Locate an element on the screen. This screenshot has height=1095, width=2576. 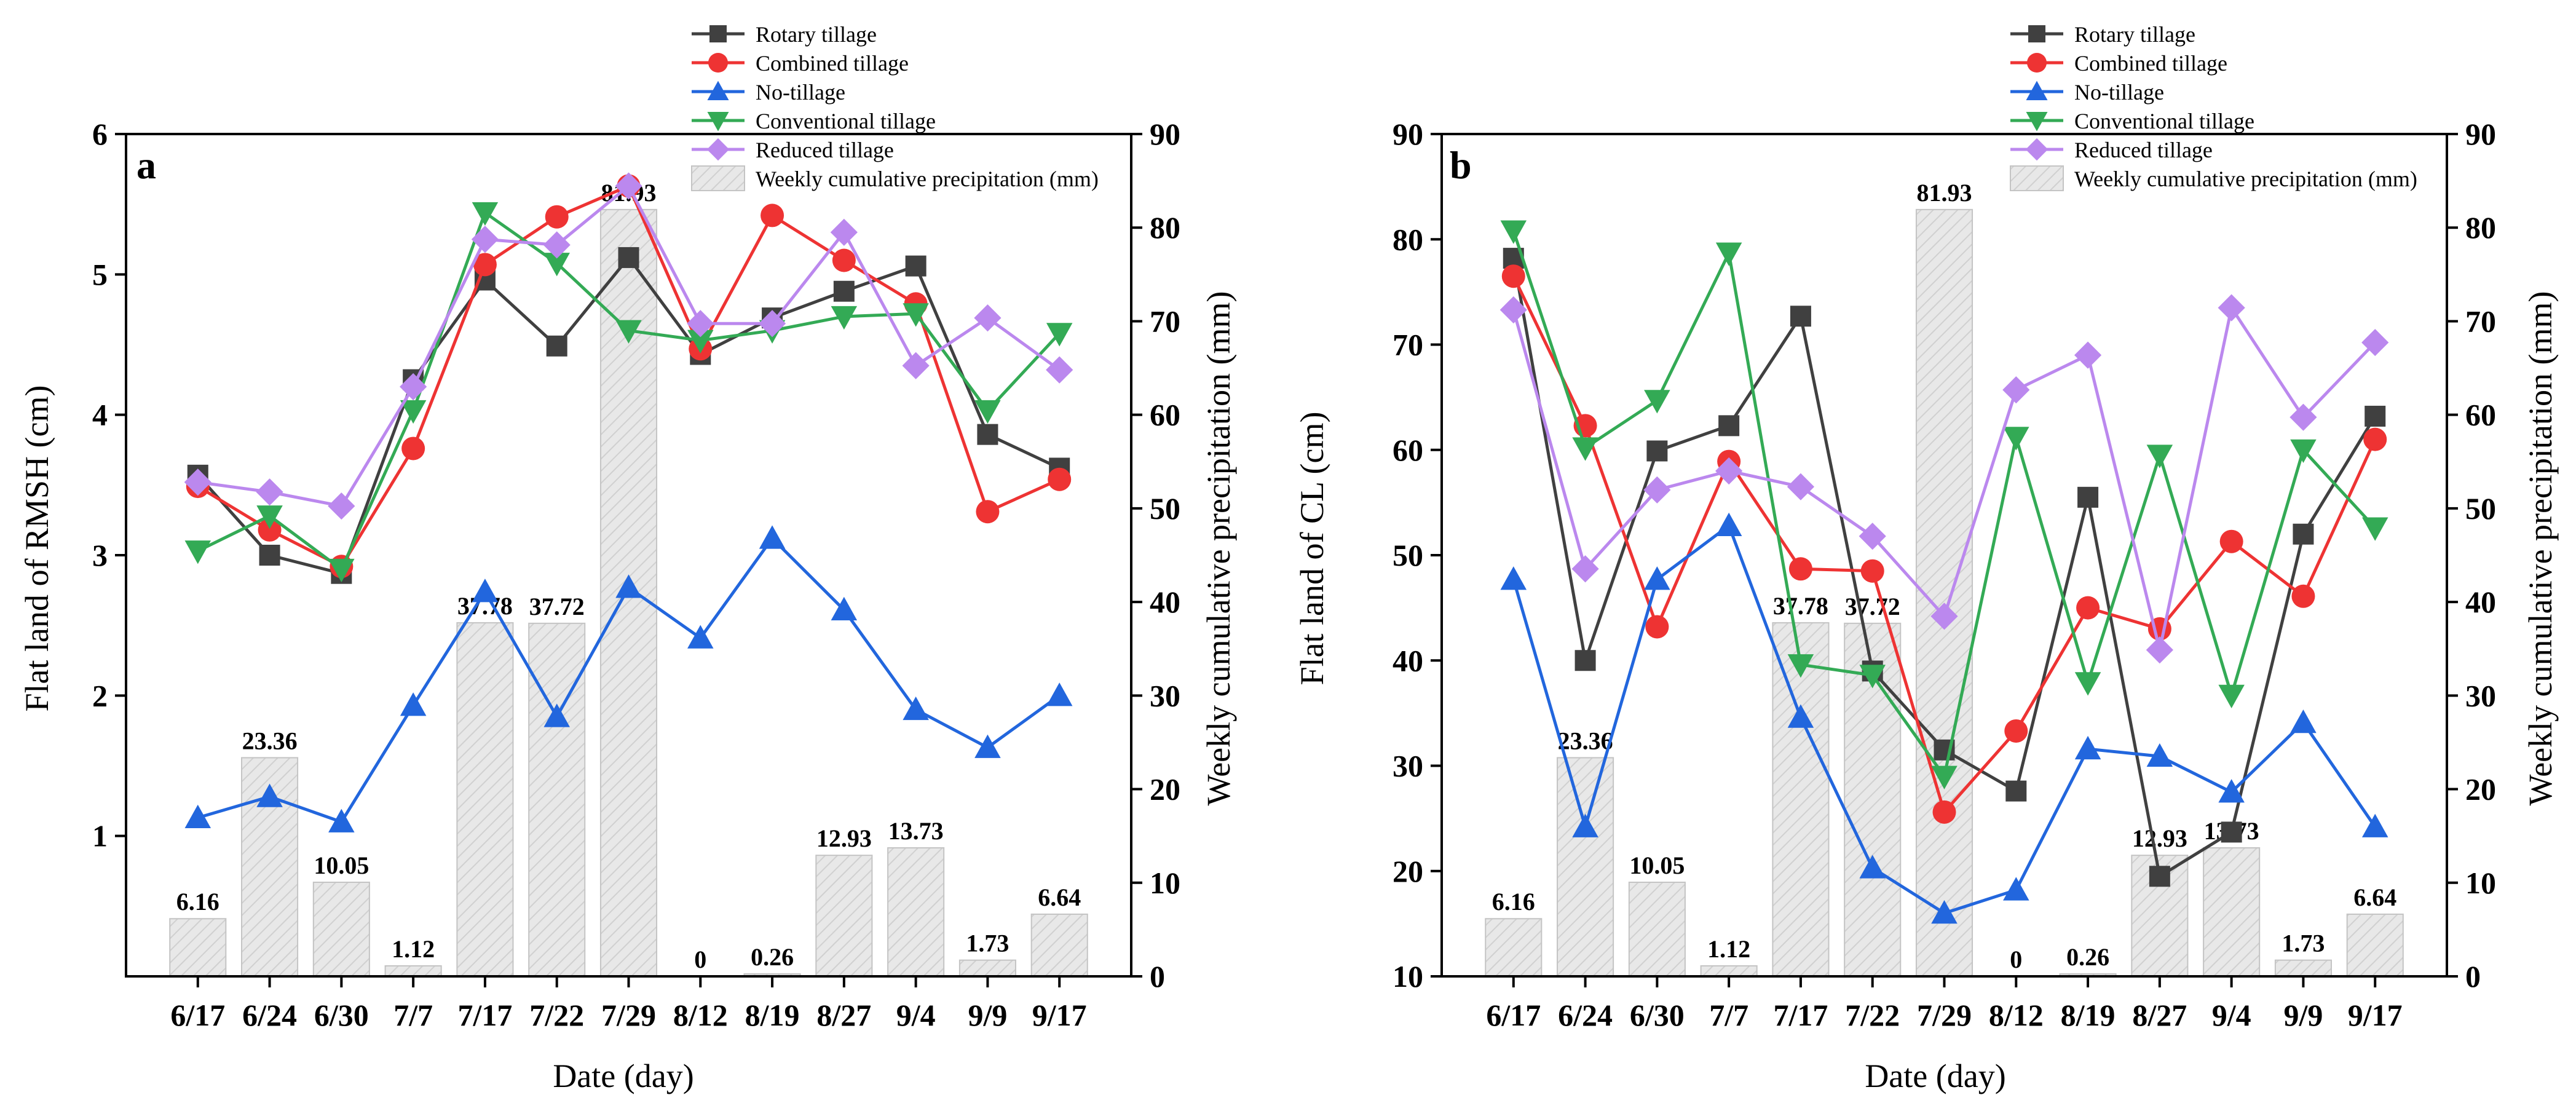
x-tick-label: 8/19 is located at coordinates (772, 1015).